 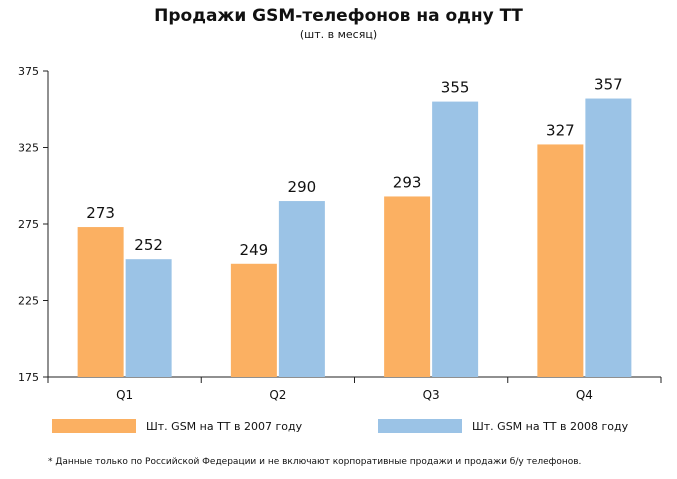 What do you see at coordinates (28, 301) in the screenshot?
I see `y-tick-label: 225` at bounding box center [28, 301].